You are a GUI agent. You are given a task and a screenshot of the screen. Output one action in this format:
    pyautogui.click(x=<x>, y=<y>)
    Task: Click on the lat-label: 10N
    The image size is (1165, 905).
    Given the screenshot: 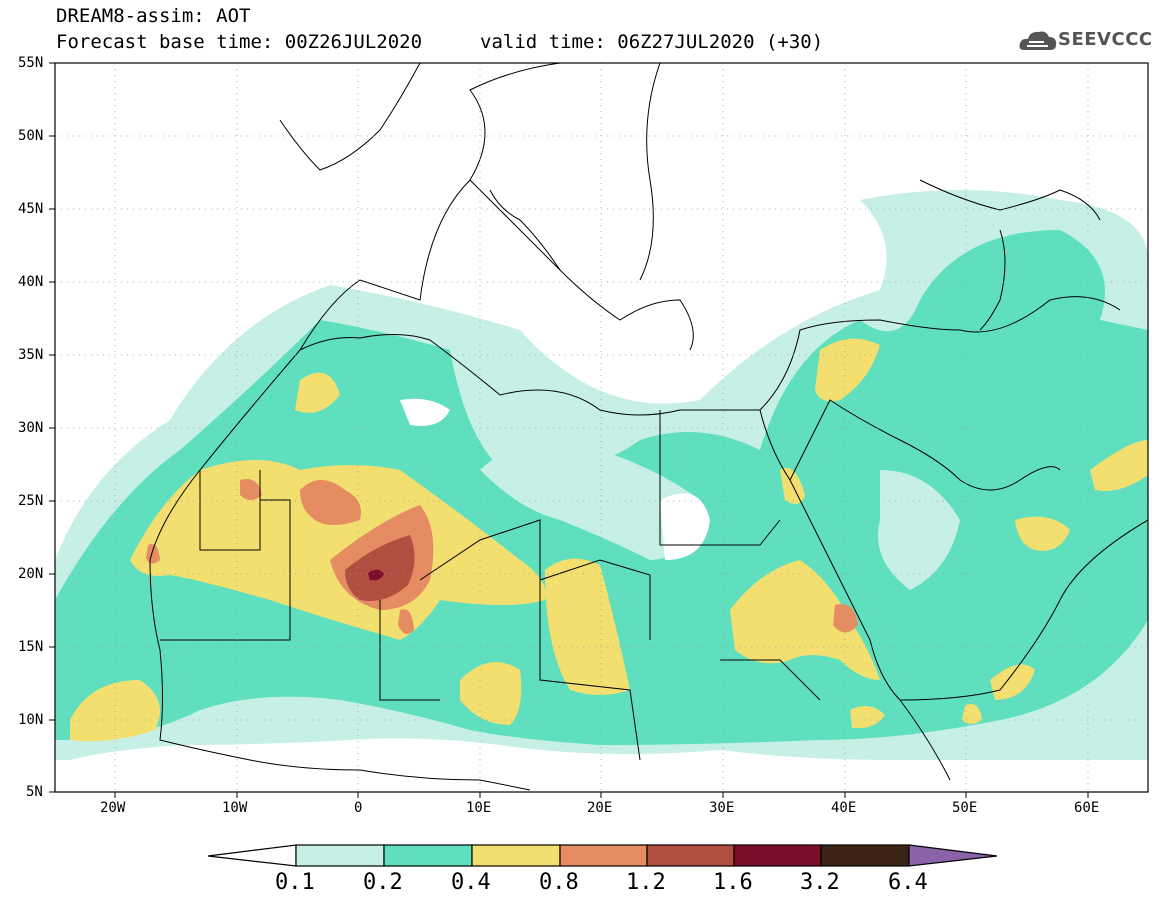 What is the action you would take?
    pyautogui.click(x=31, y=720)
    